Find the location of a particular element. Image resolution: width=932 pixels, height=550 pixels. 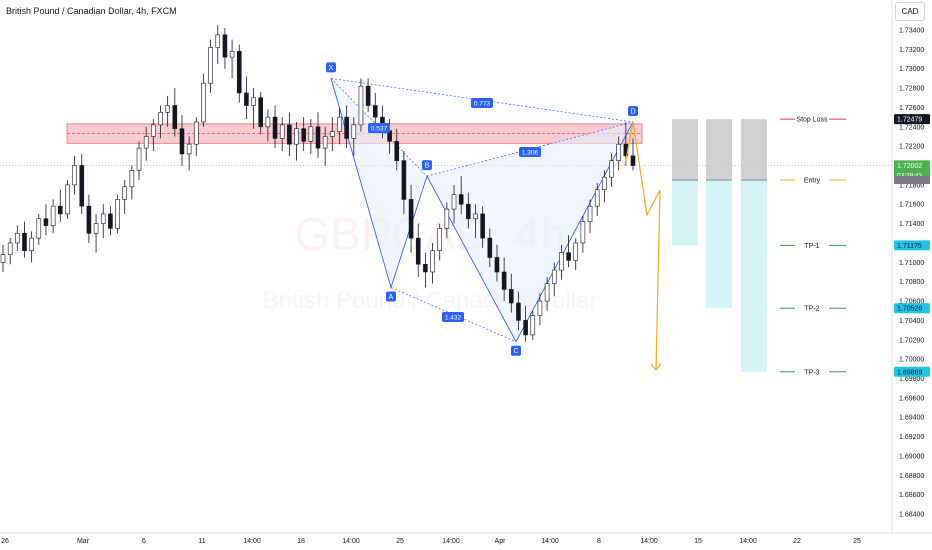

price-badge-label: 1.70526 is located at coordinates (909, 309).